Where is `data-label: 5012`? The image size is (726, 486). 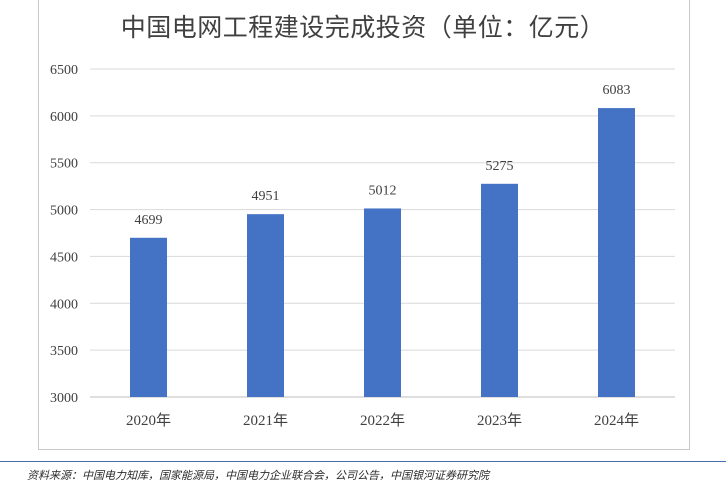 data-label: 5012 is located at coordinates (383, 190).